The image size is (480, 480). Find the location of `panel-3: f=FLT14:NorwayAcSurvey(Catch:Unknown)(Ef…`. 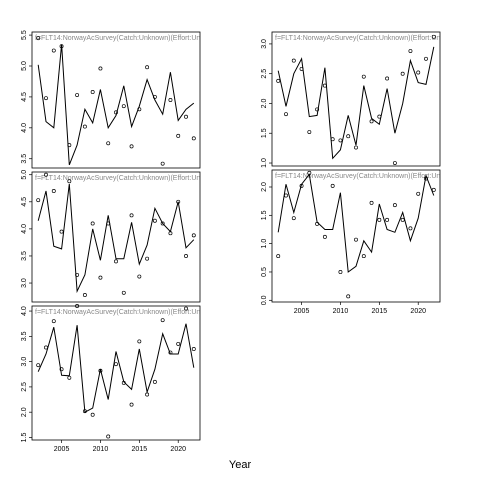

panel-3: f=FLT14:NorwayAcSurvey(Catch:Unknown)(Ef… is located at coordinates (111, 378).